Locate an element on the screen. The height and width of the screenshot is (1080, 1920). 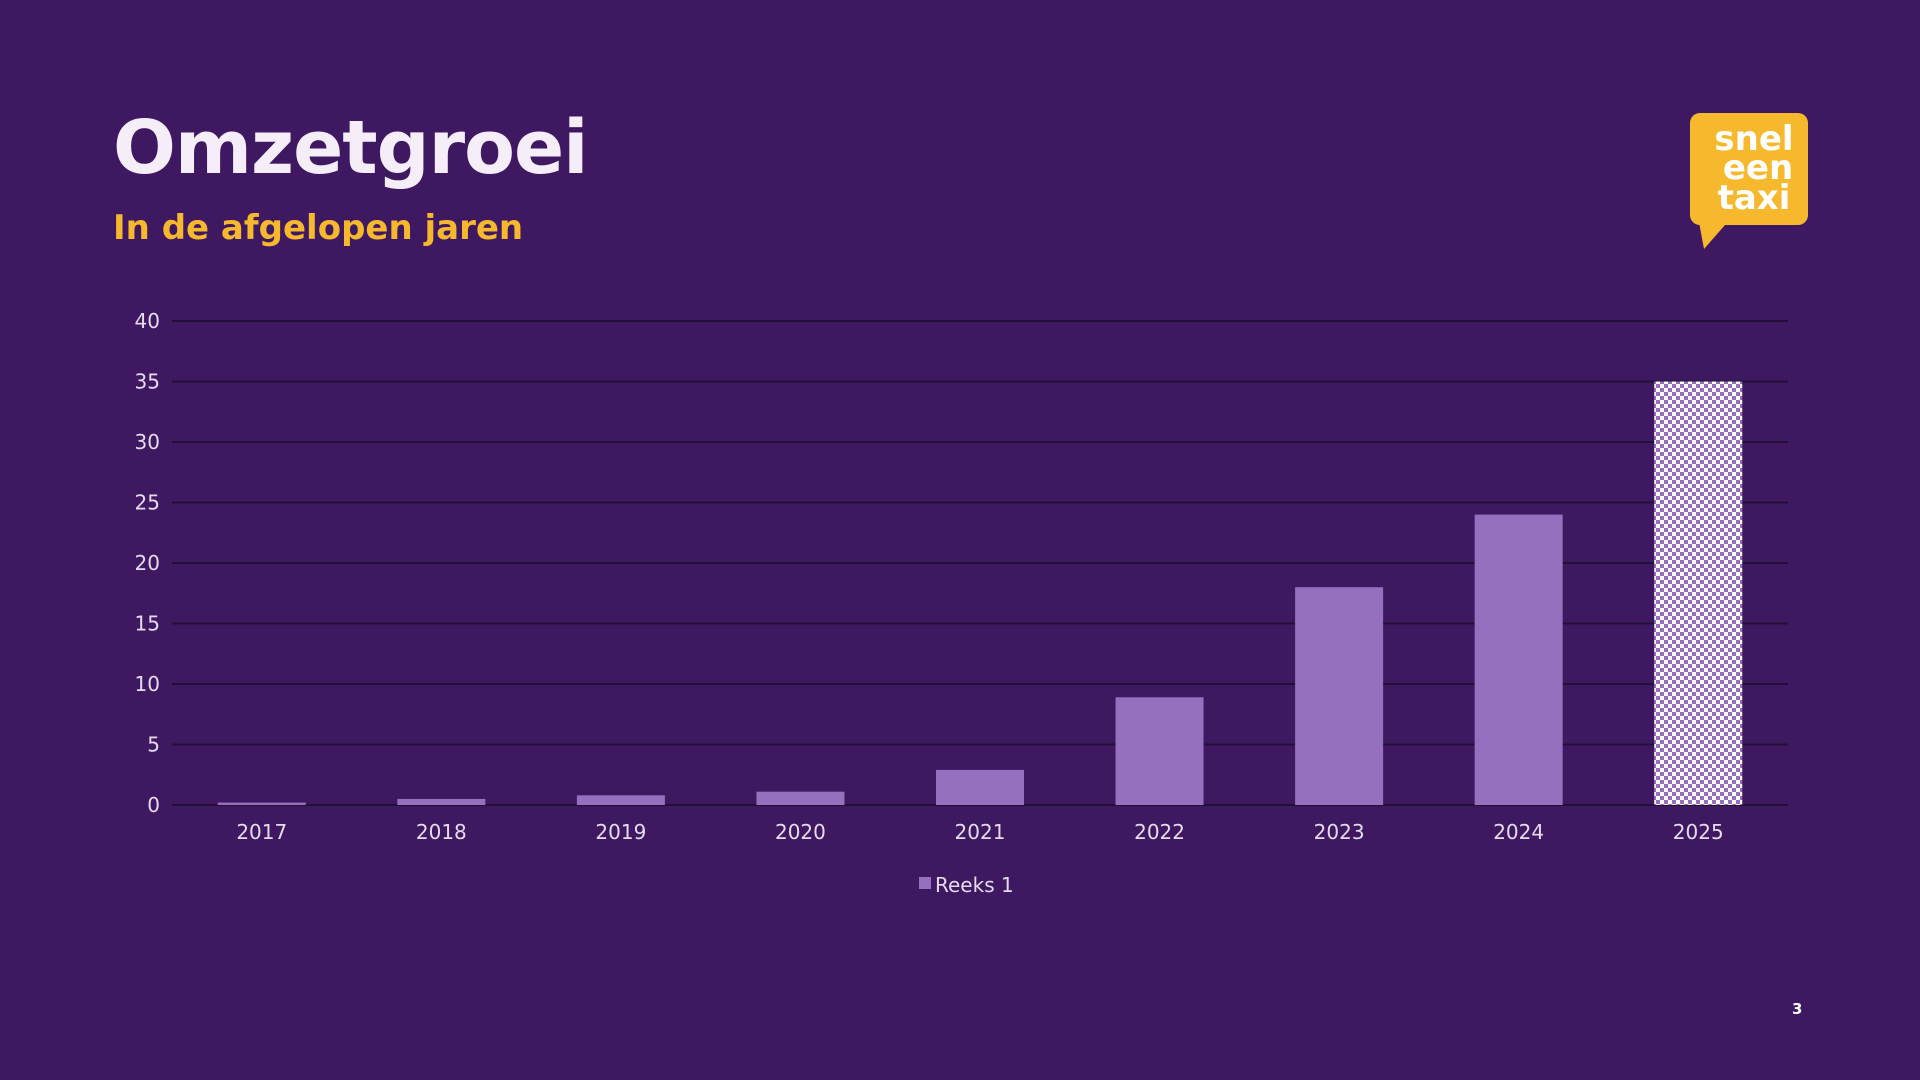
legend: Reeks 1 is located at coordinates (966, 885).